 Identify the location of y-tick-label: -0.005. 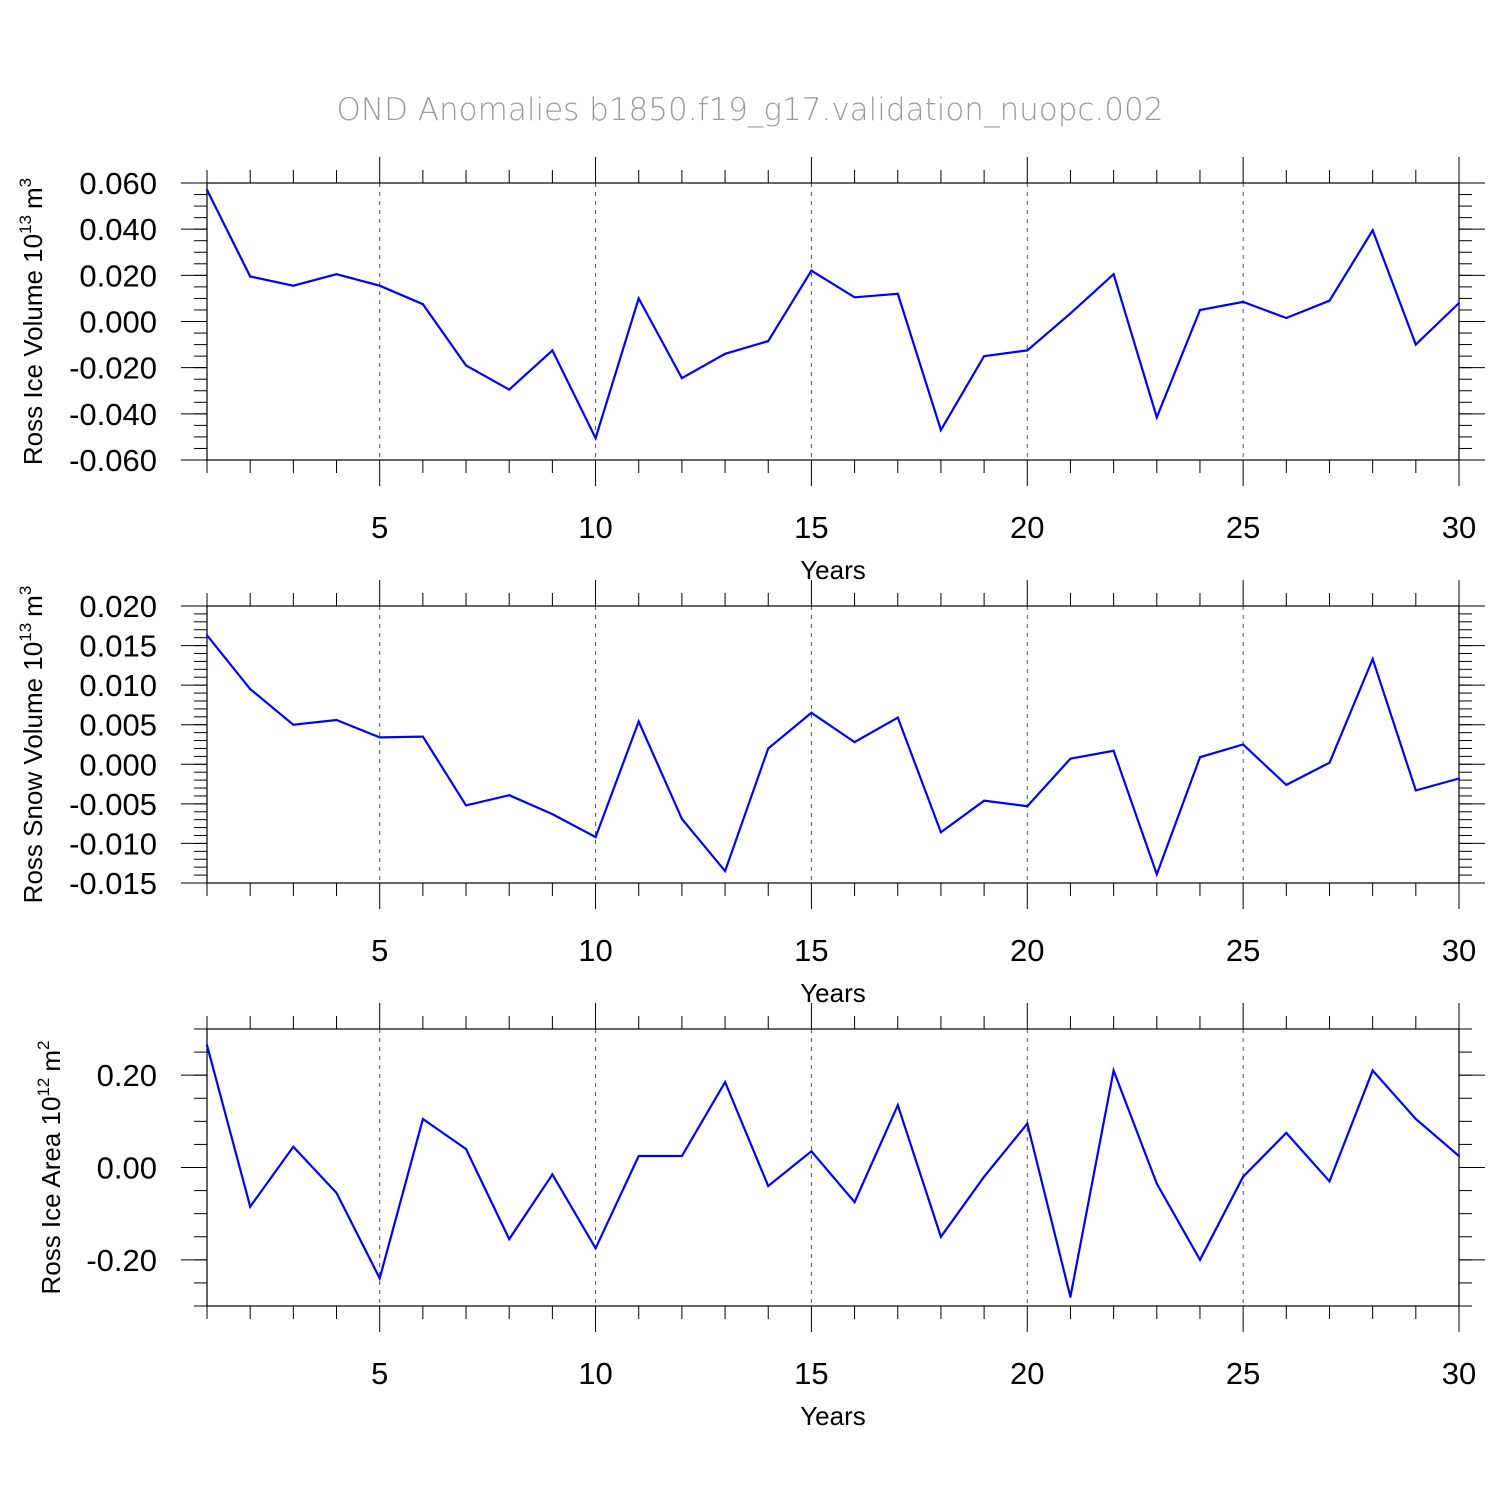
(113, 804).